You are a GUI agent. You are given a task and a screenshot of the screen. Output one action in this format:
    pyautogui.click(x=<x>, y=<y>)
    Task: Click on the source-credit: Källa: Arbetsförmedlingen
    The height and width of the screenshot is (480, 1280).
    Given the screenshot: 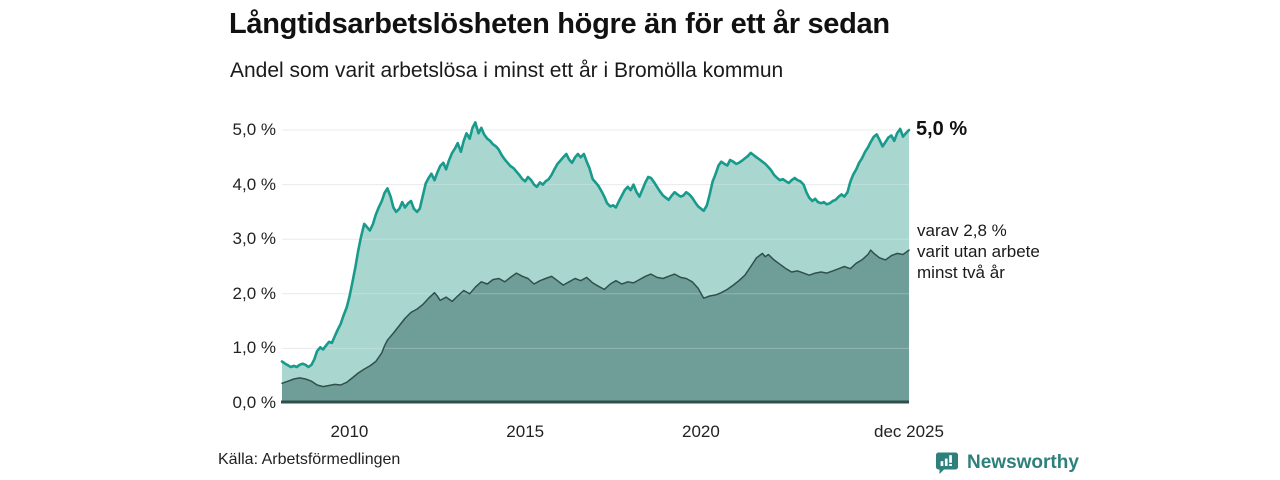 What is the action you would take?
    pyautogui.click(x=309, y=459)
    